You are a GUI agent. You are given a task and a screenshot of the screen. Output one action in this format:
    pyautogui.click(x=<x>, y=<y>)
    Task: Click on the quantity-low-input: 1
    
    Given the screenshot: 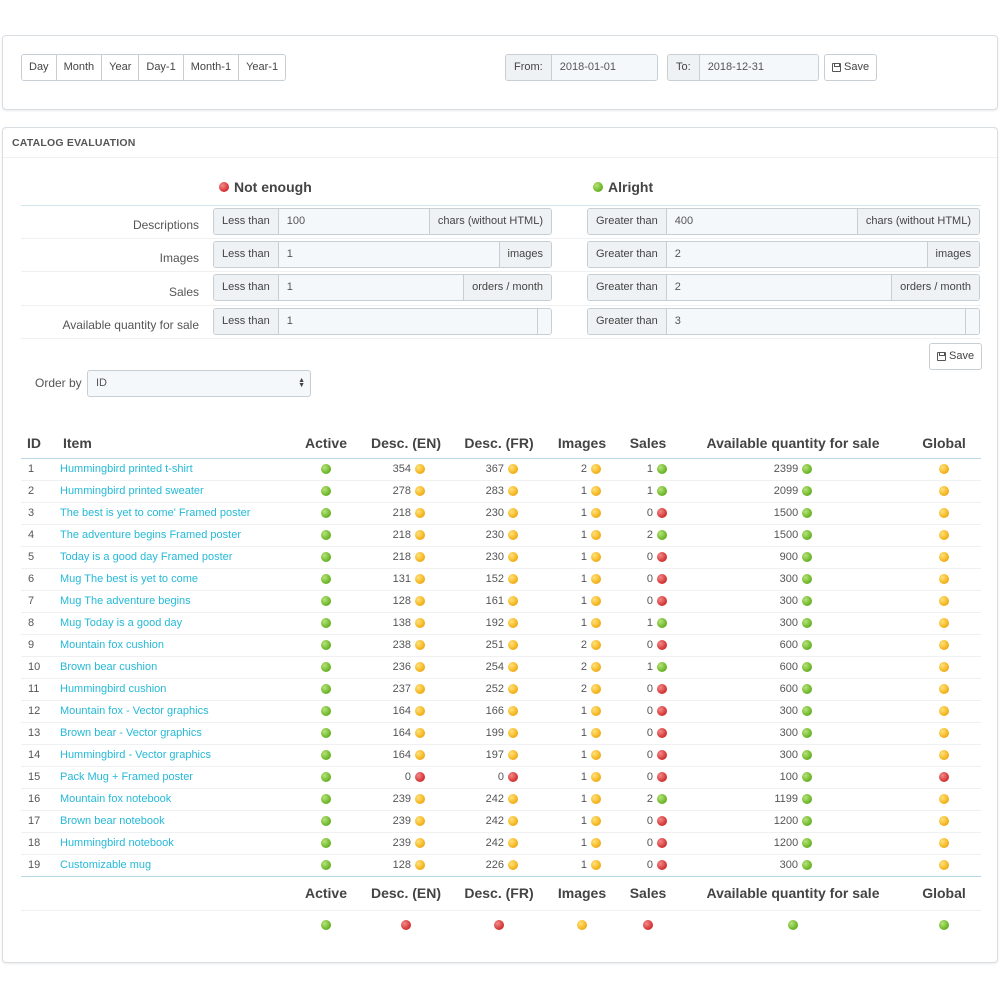 What is the action you would take?
    pyautogui.click(x=407, y=321)
    